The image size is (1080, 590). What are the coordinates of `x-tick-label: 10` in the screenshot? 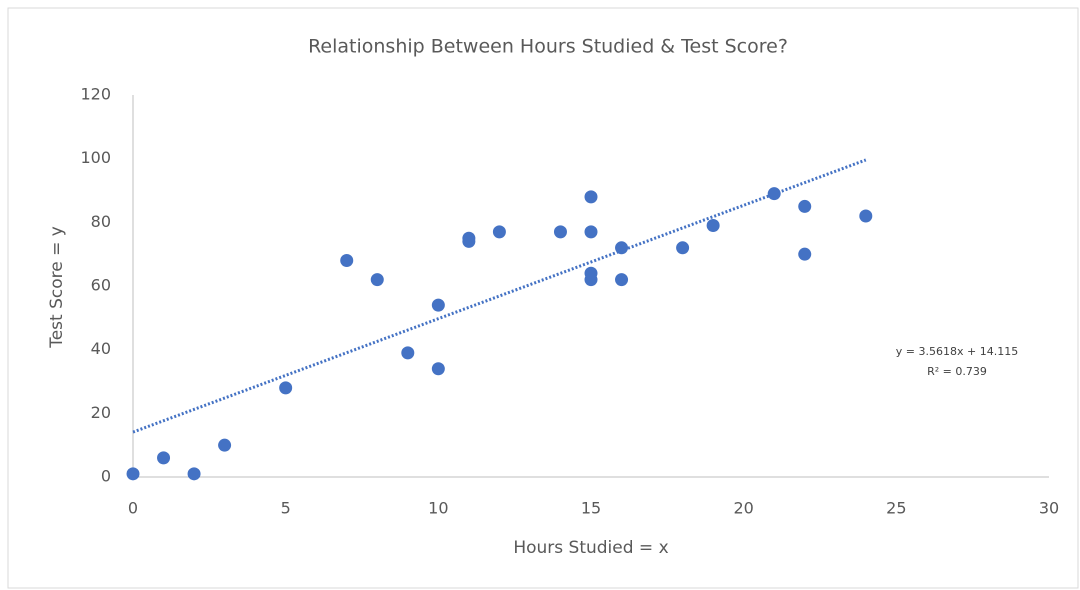 It's located at (438, 508).